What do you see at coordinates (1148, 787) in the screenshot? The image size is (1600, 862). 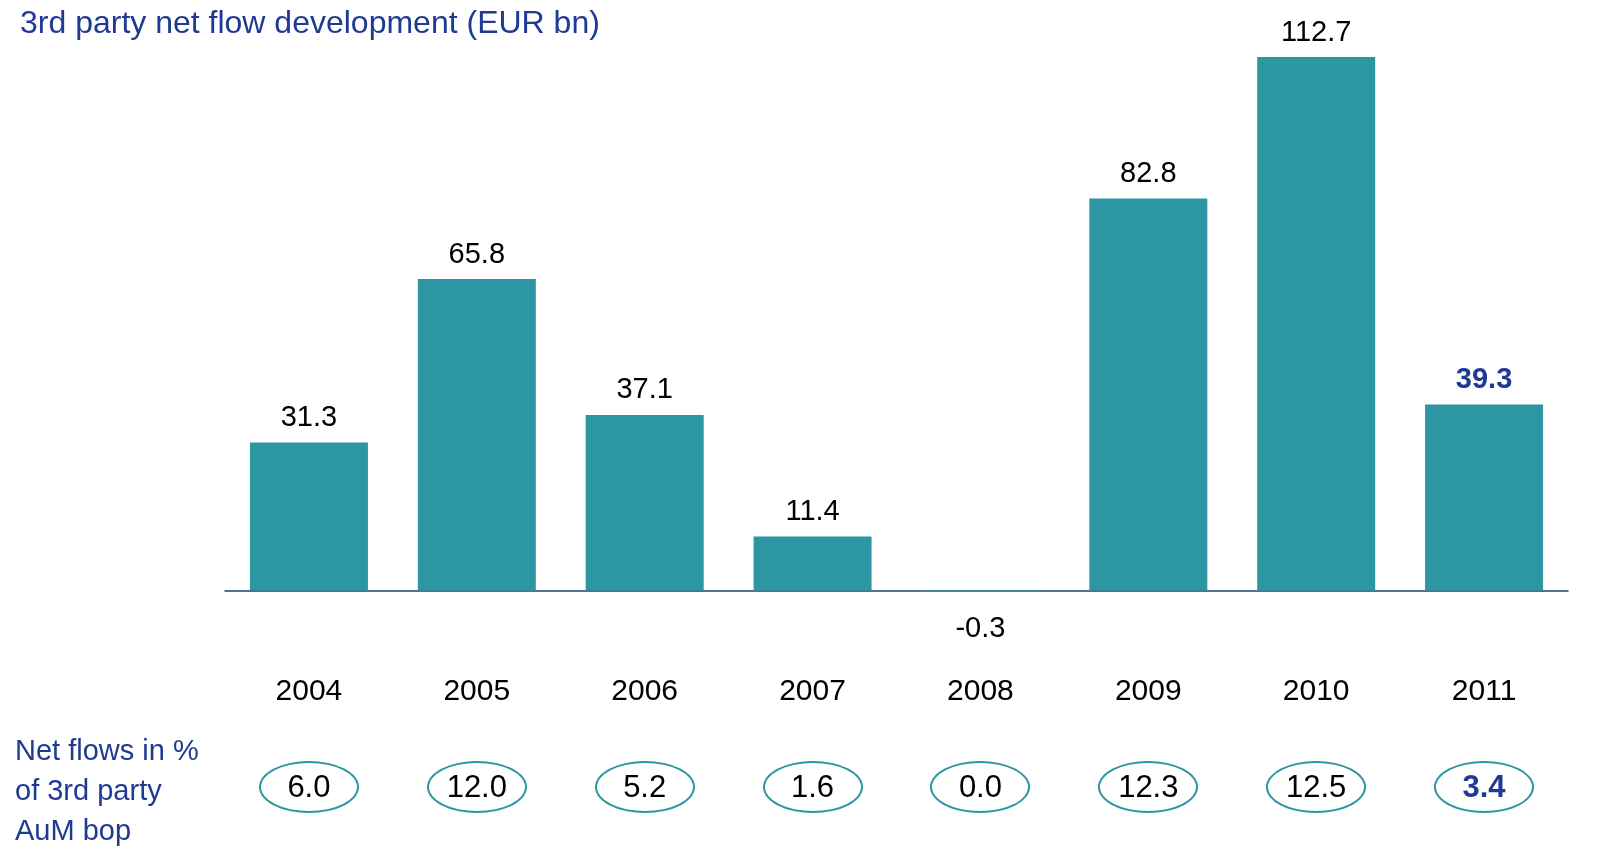 I see `text: 12.3` at bounding box center [1148, 787].